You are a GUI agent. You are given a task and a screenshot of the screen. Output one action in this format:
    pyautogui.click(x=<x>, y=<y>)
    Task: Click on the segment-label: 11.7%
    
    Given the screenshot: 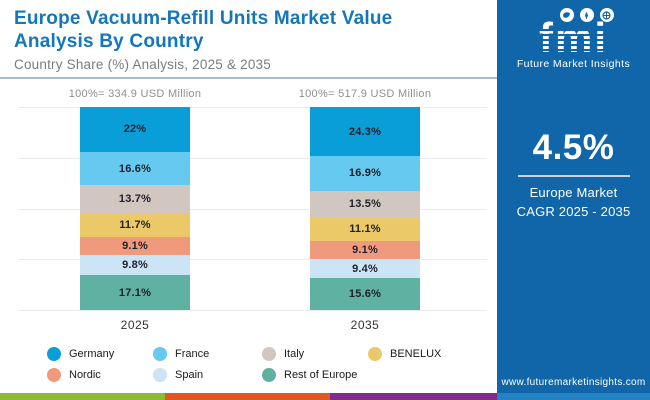 What is the action you would take?
    pyautogui.click(x=135, y=225)
    